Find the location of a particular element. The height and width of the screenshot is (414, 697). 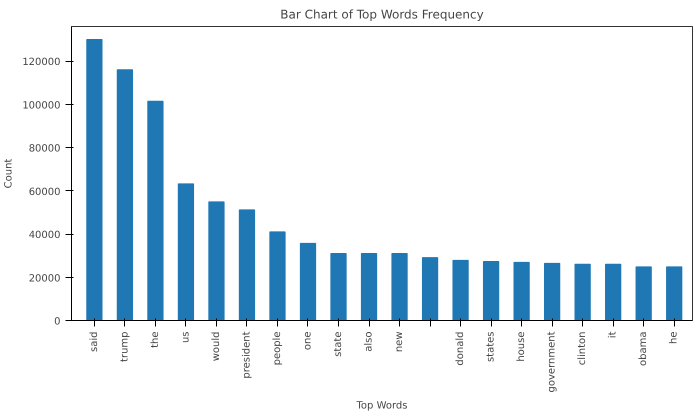

x-tick-label: it is located at coordinates (613, 334).